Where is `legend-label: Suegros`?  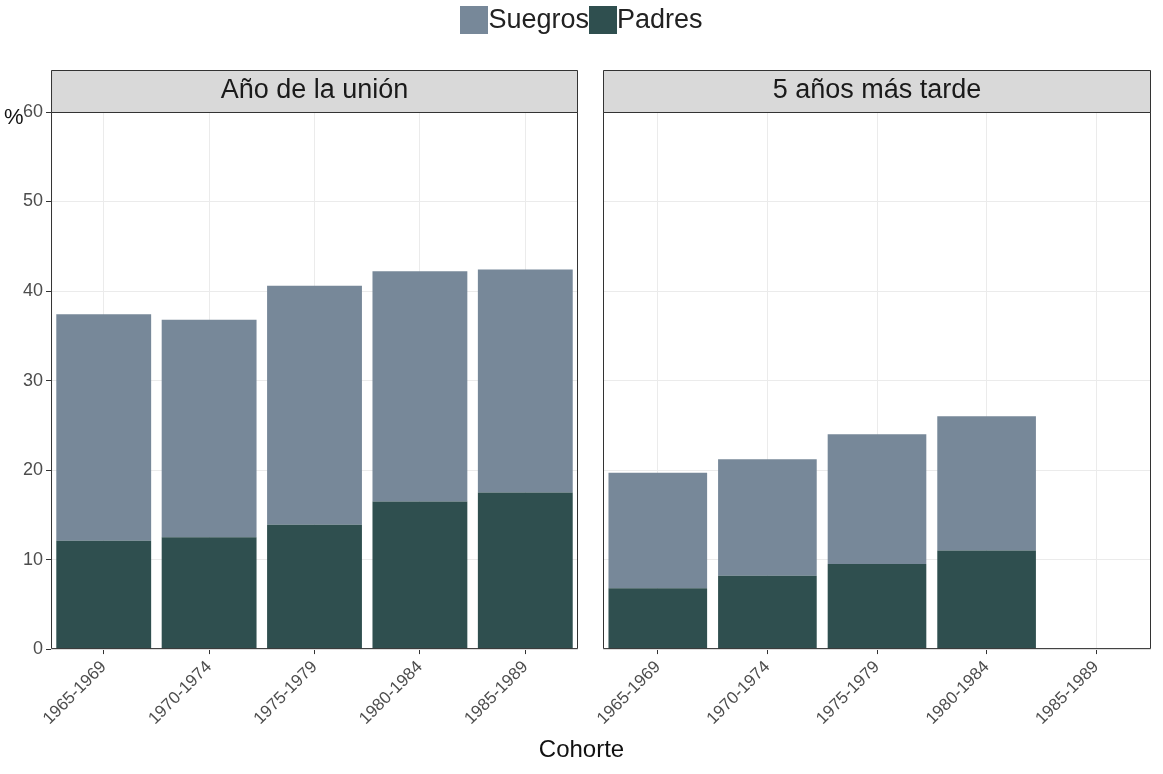
legend-label: Suegros is located at coordinates (538, 19).